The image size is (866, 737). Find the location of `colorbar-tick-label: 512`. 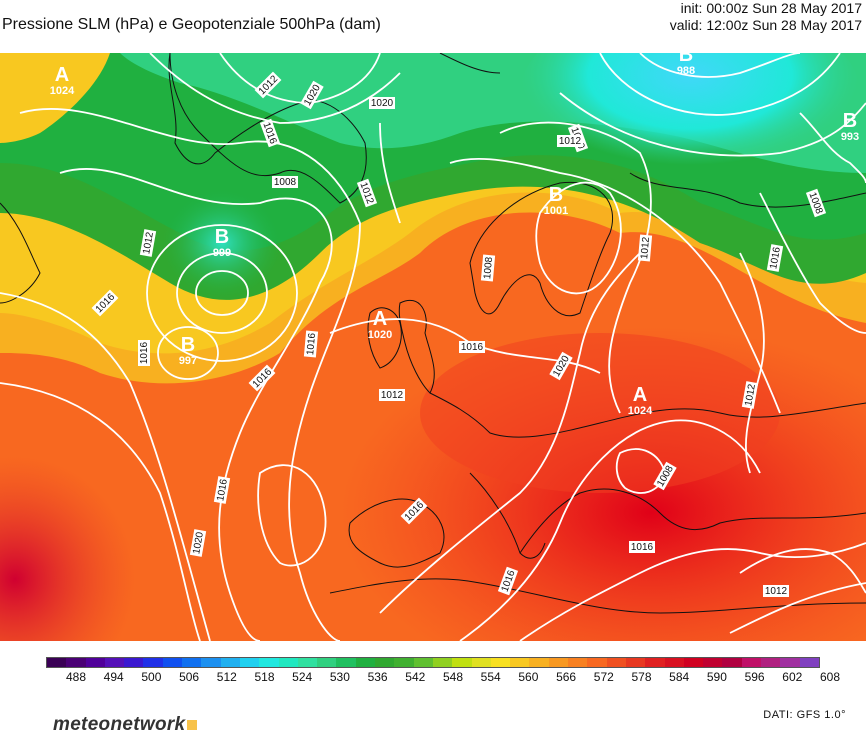

colorbar-tick-label: 512 is located at coordinates (226, 677).